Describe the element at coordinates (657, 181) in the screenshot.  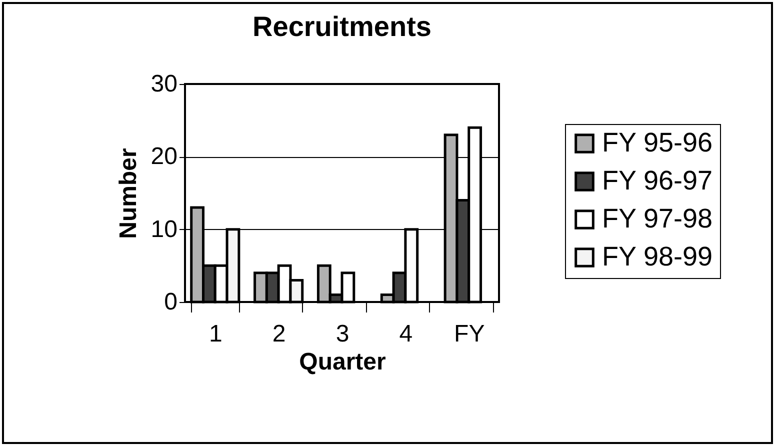
I see `legend-label: FY 96-97` at that location.